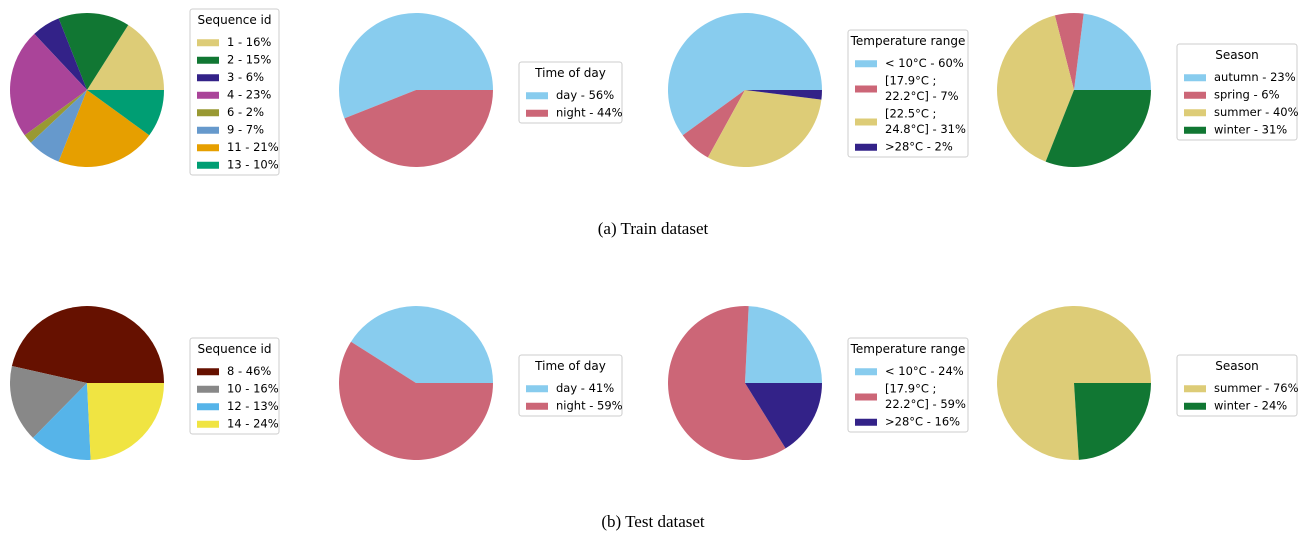 The image size is (1306, 533). I want to click on legend-label: summer - 40%, so click(1256, 112).